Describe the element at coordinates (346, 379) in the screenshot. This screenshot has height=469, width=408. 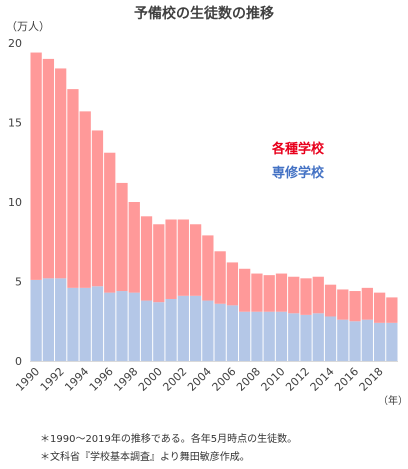
I see `x-tick-label-2016: 2016` at that location.